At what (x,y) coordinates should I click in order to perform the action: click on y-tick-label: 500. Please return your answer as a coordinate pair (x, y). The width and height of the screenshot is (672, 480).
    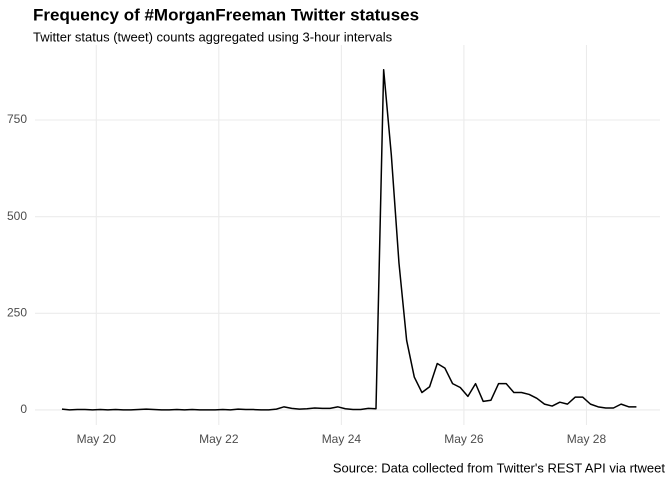
    Looking at the image, I should click on (17, 216).